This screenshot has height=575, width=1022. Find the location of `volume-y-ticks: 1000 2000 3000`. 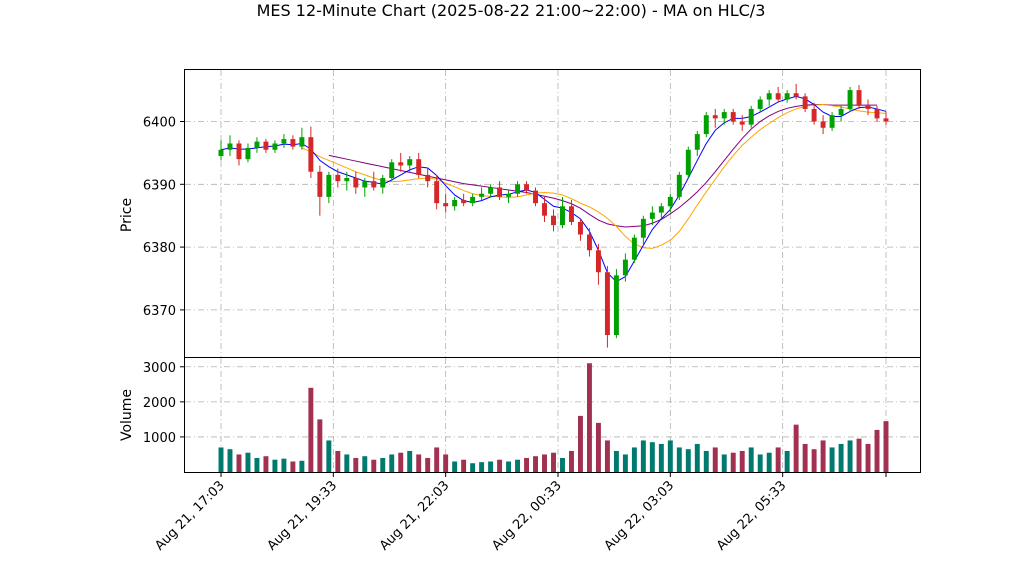

volume-y-ticks: 1000 2000 3000 is located at coordinates (164, 403).